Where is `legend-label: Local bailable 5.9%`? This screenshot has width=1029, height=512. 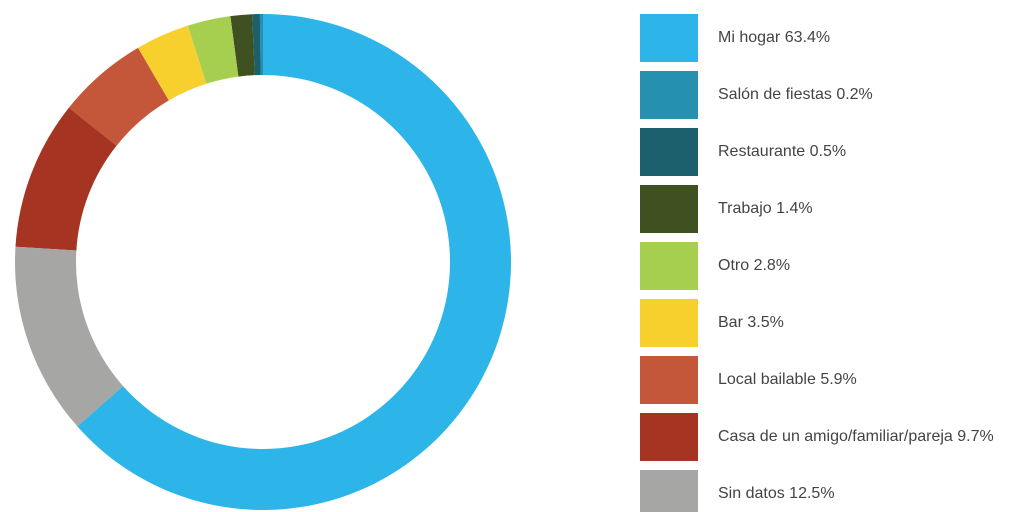
legend-label: Local bailable 5.9% is located at coordinates (787, 379).